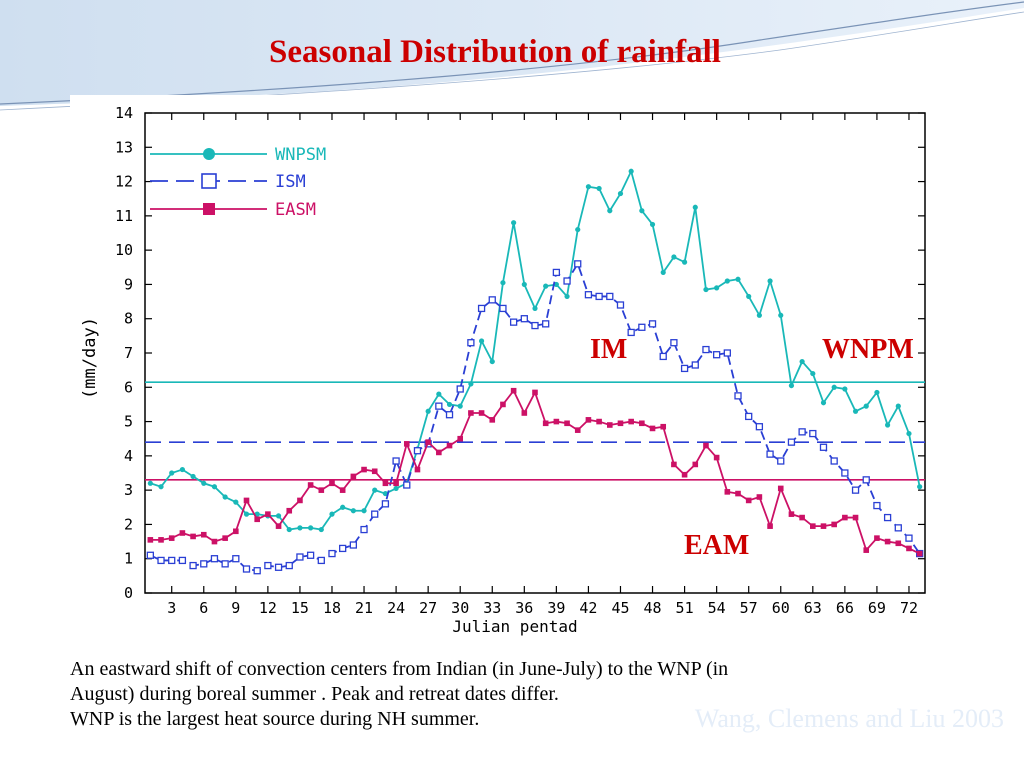 This screenshot has width=1024, height=768. Describe the element at coordinates (128, 284) in the screenshot. I see `y-tick-label: 9` at that location.